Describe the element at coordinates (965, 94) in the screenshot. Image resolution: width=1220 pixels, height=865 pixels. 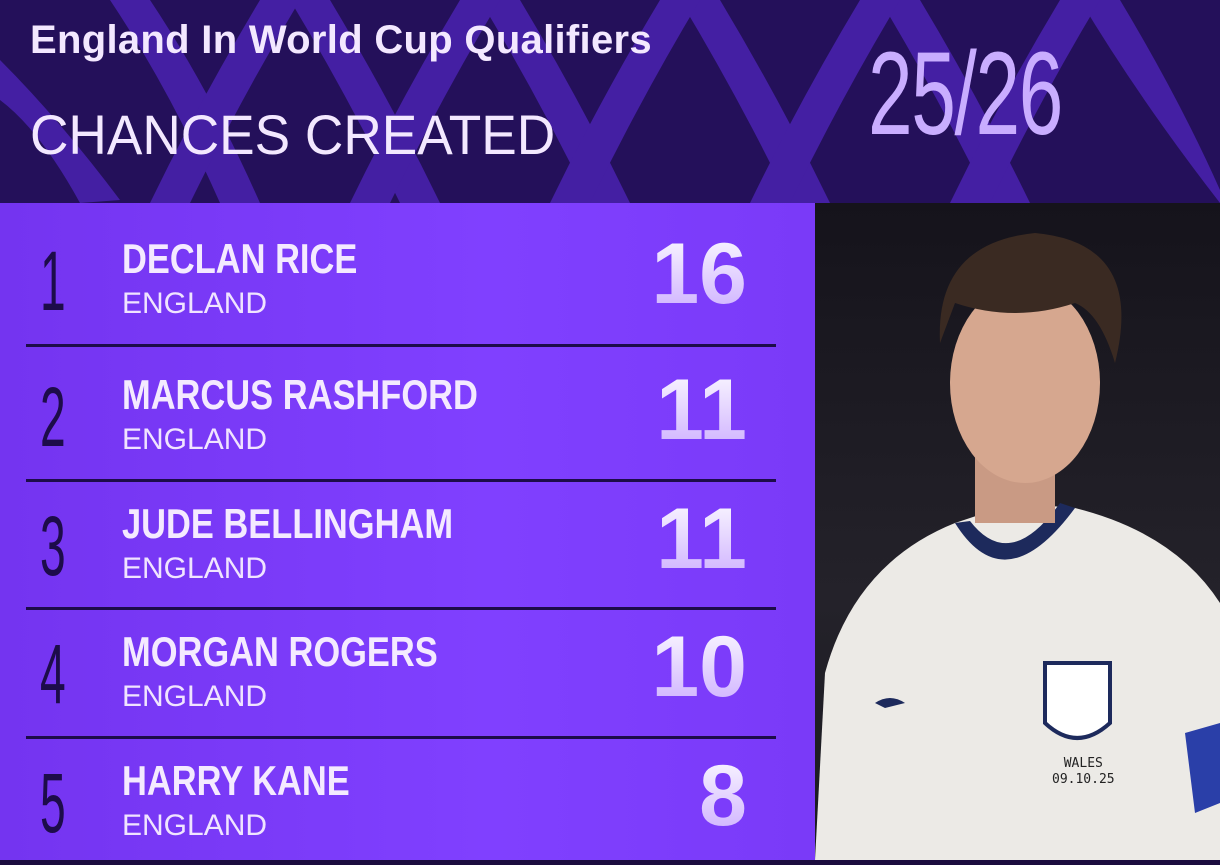
I see `season-label: 25/26` at that location.